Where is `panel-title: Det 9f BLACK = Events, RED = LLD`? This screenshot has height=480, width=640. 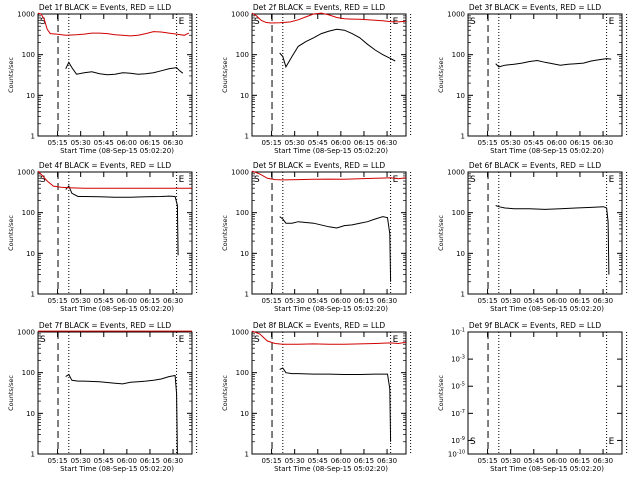 panel-title: Det 9f BLACK = Events, RED = LLD is located at coordinates (535, 325).